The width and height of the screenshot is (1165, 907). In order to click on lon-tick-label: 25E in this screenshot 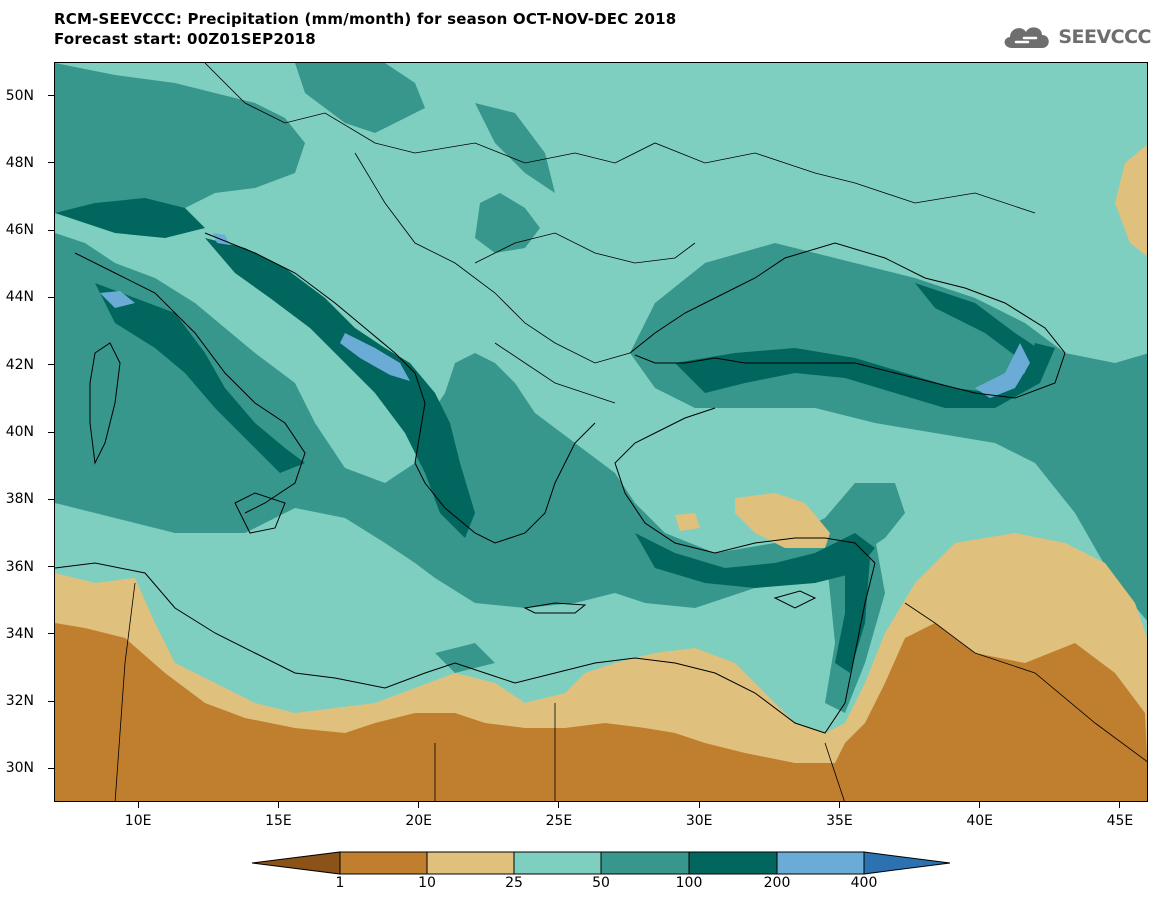, I will do `click(559, 821)`.